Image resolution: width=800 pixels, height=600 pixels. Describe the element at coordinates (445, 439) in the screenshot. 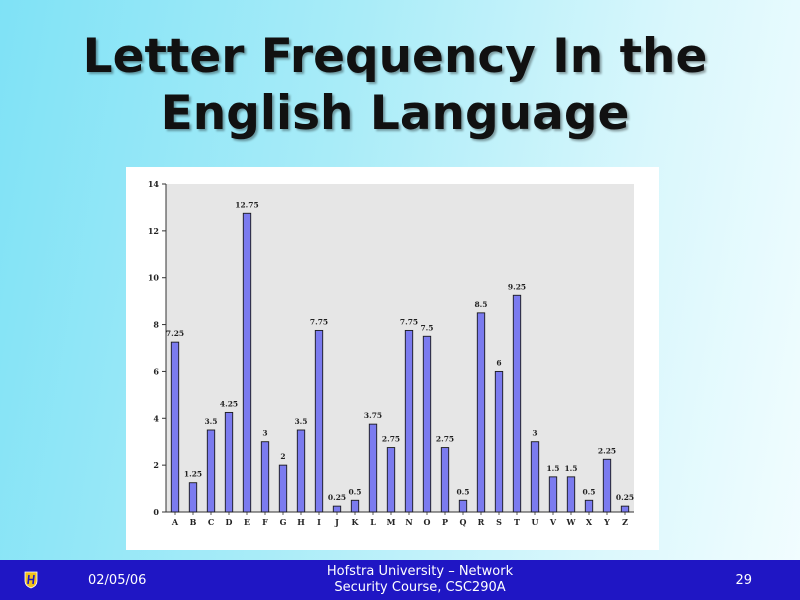

I see `data-label-p: 2.75` at that location.